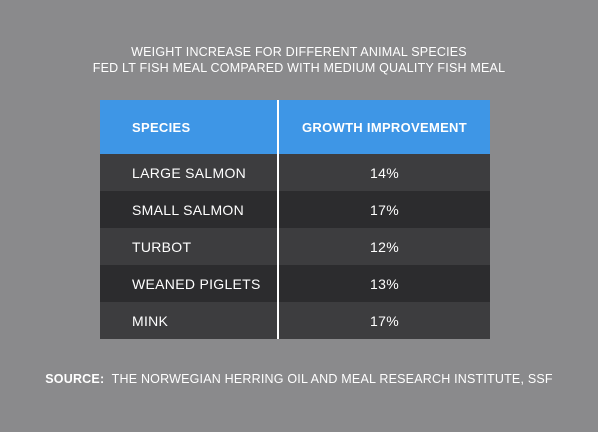  What do you see at coordinates (189, 127) in the screenshot?
I see `column-header-species: SPECIES` at bounding box center [189, 127].